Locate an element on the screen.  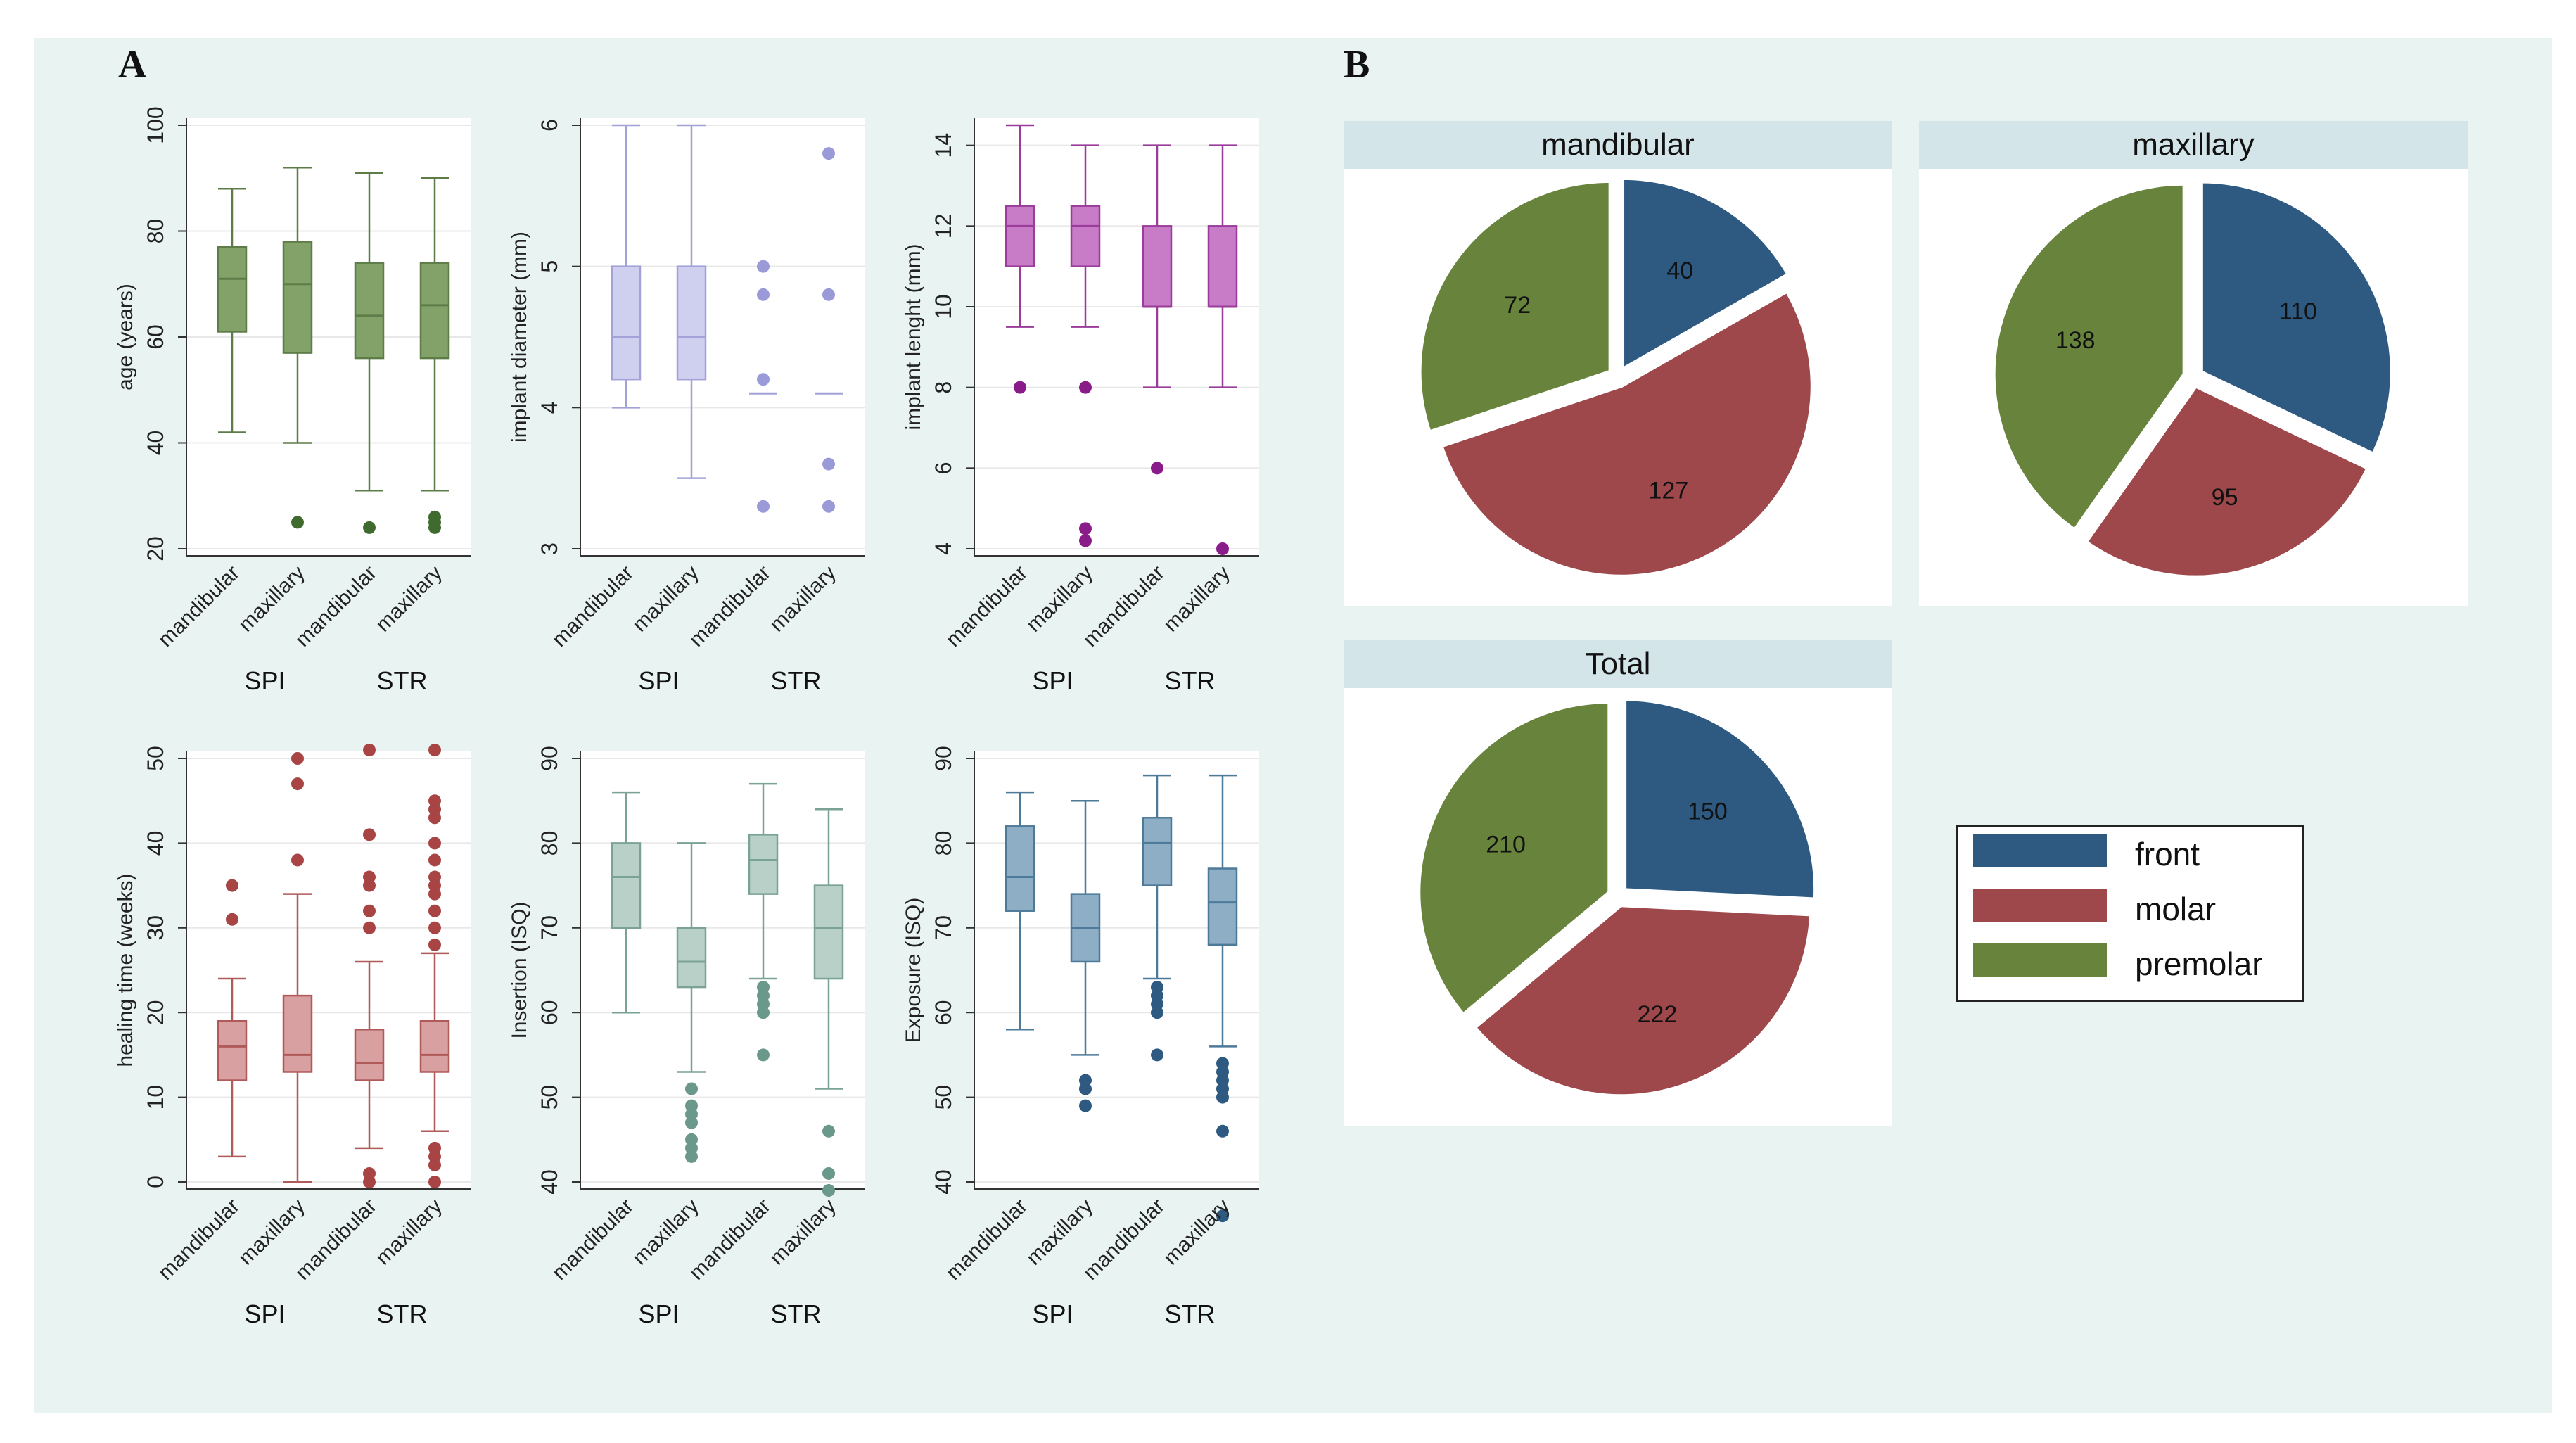
pie-title-maxillary: maxillary is located at coordinates (2193, 145).